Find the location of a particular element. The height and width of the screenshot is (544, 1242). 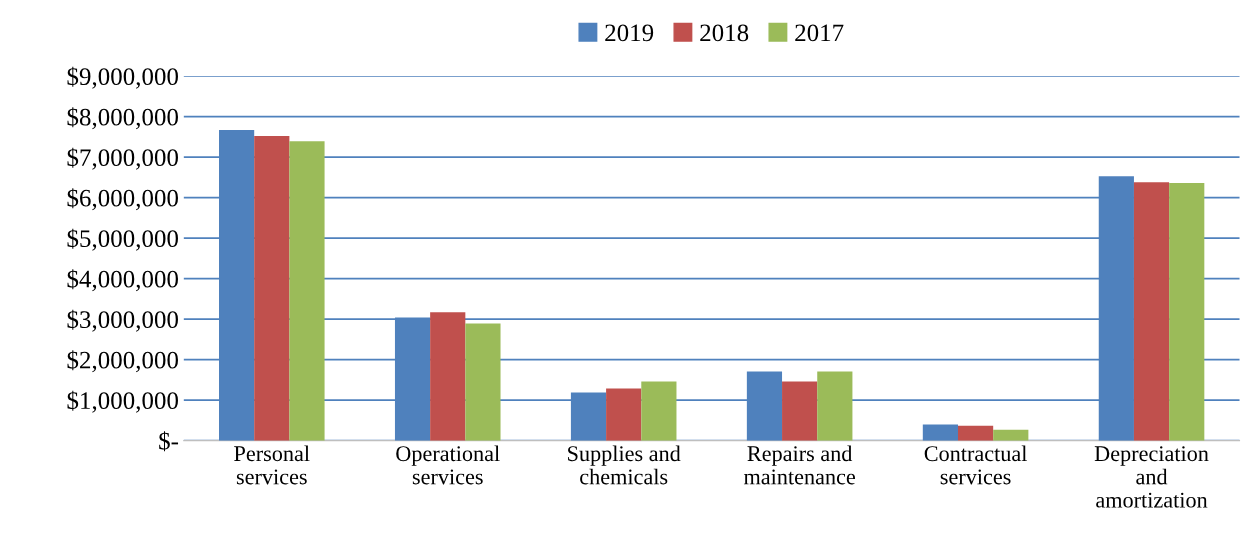

y-tick-label: $7,000,000 is located at coordinates (122, 158).